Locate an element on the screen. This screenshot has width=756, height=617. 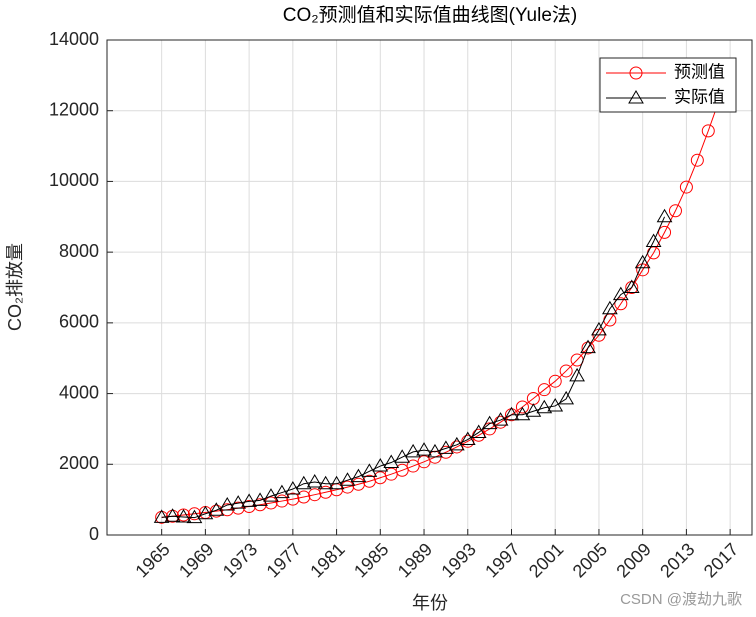
y-tick-label: 0 is located at coordinates (94, 534).